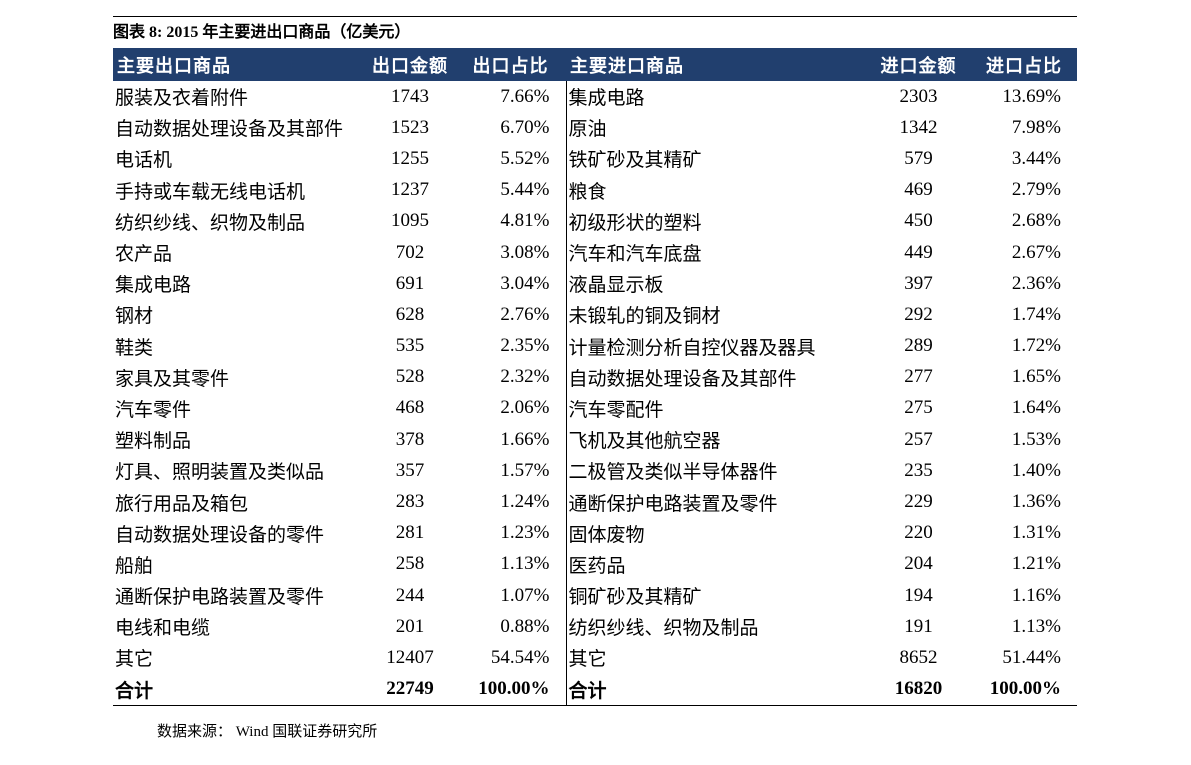  What do you see at coordinates (210, 192) in the screenshot?
I see `table-cell: 手持或车载无线电话机` at bounding box center [210, 192].